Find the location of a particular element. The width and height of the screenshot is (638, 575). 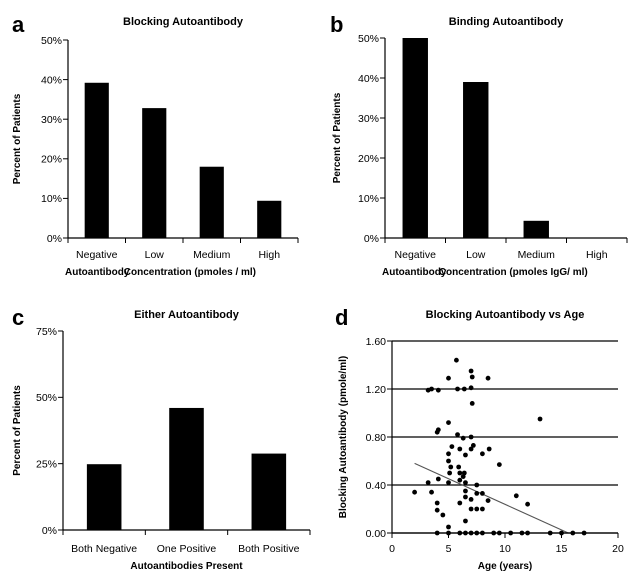

chart-title: Either Autoantibody is located at coordinates (187, 315).